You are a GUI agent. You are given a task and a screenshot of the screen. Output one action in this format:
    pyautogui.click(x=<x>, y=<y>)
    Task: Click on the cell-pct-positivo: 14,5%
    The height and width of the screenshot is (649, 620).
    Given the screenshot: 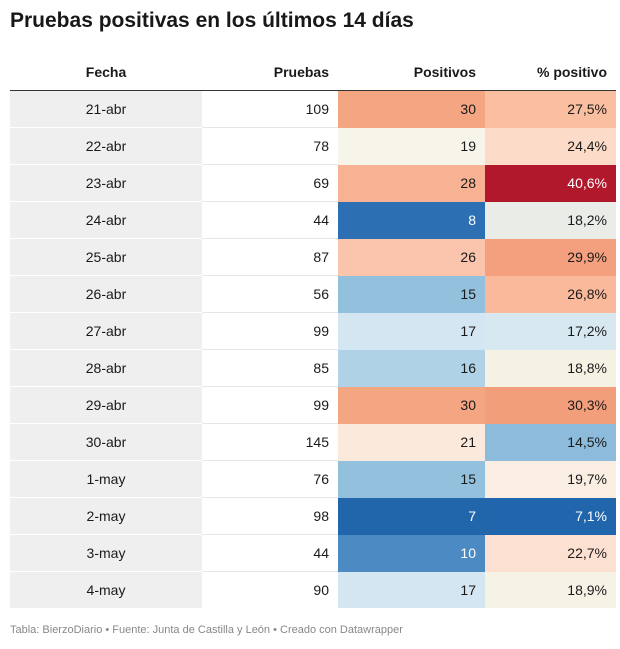 What is the action you would take?
    pyautogui.click(x=550, y=442)
    